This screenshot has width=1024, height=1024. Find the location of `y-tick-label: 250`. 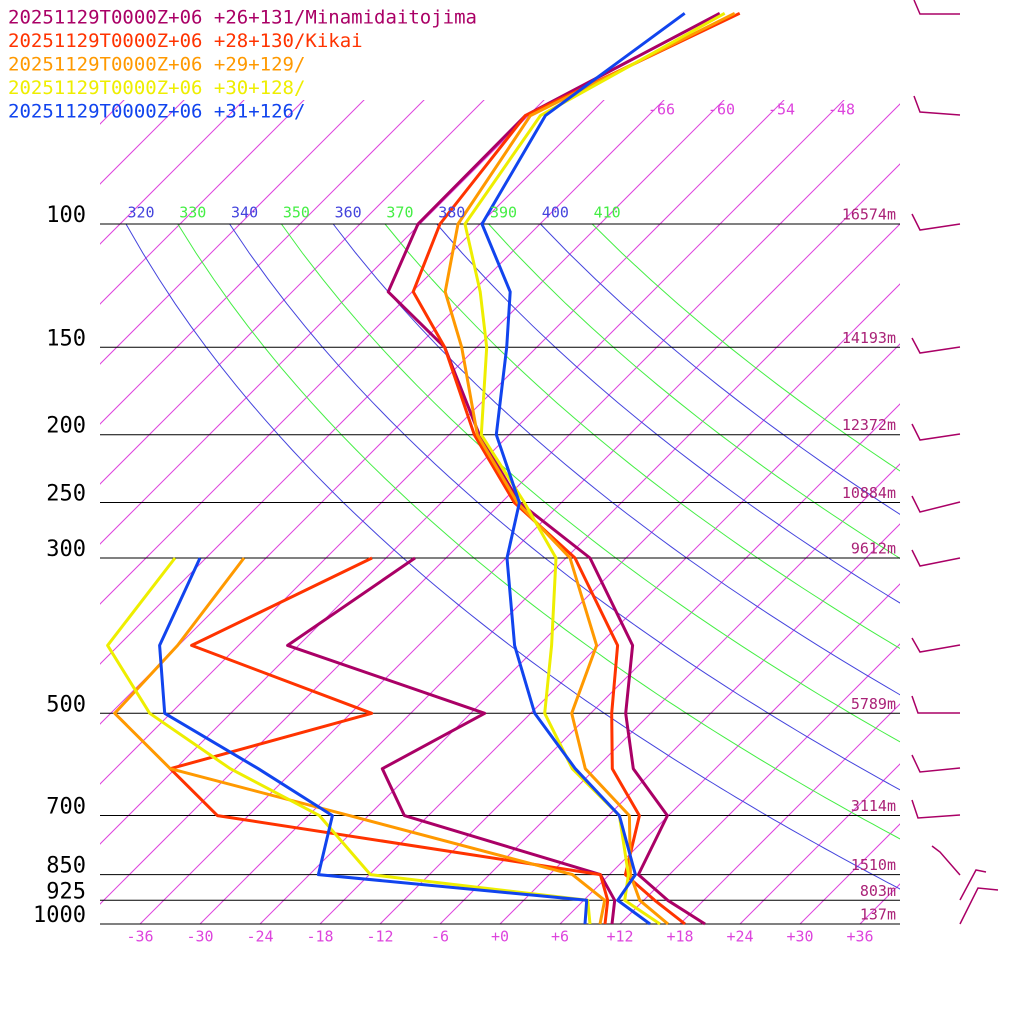

y-tick-label: 250 is located at coordinates (66, 494).